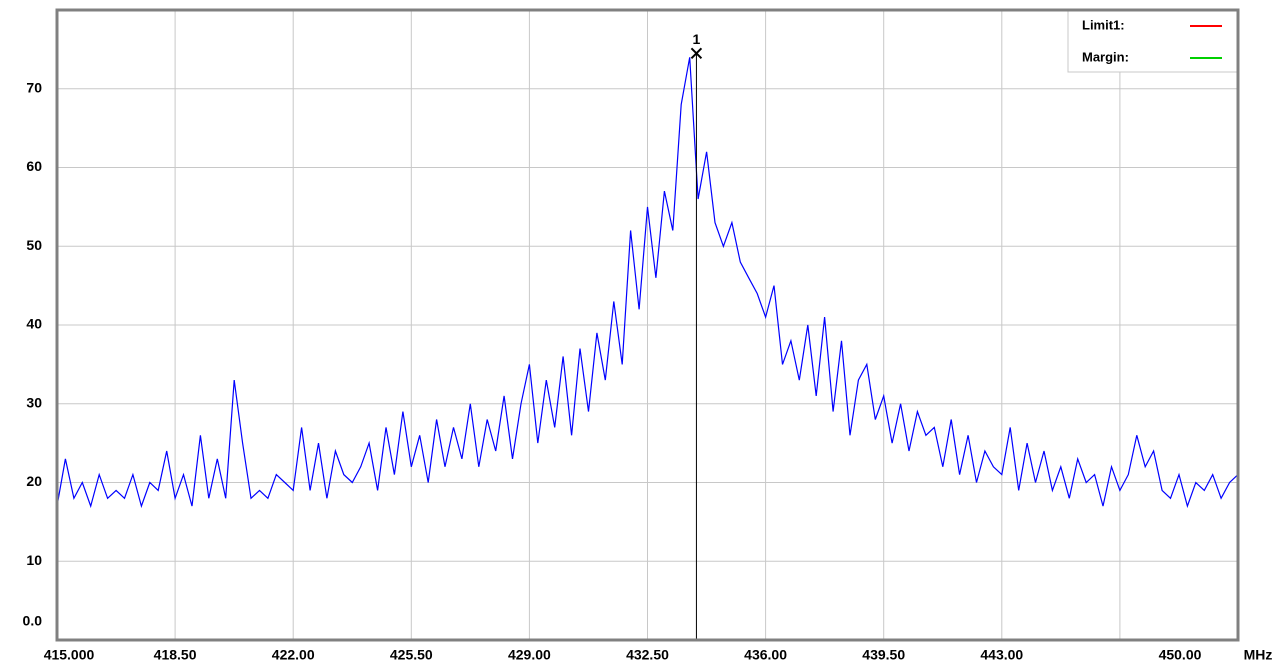 This screenshot has width=1279, height=671. I want to click on y-tick-label: 30, so click(34, 402).